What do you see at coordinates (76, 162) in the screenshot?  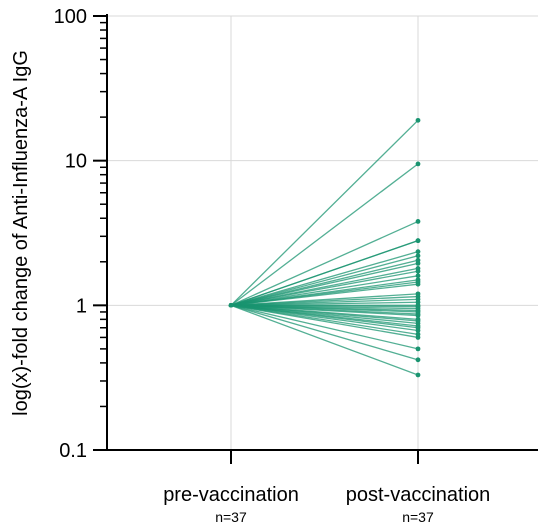 I see `y-tick-label: 10` at bounding box center [76, 162].